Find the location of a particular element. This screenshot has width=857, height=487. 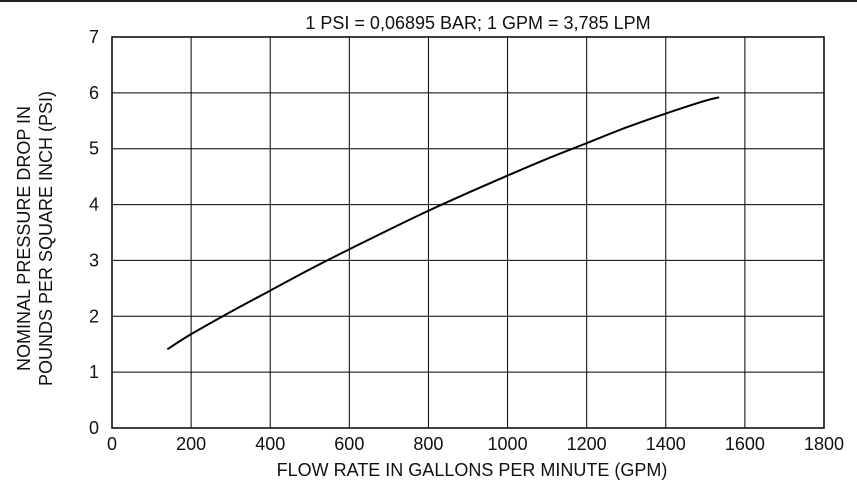

y-axis-title-line-1: NOMINAL PRESSURE DROP IN is located at coordinates (24, 238).